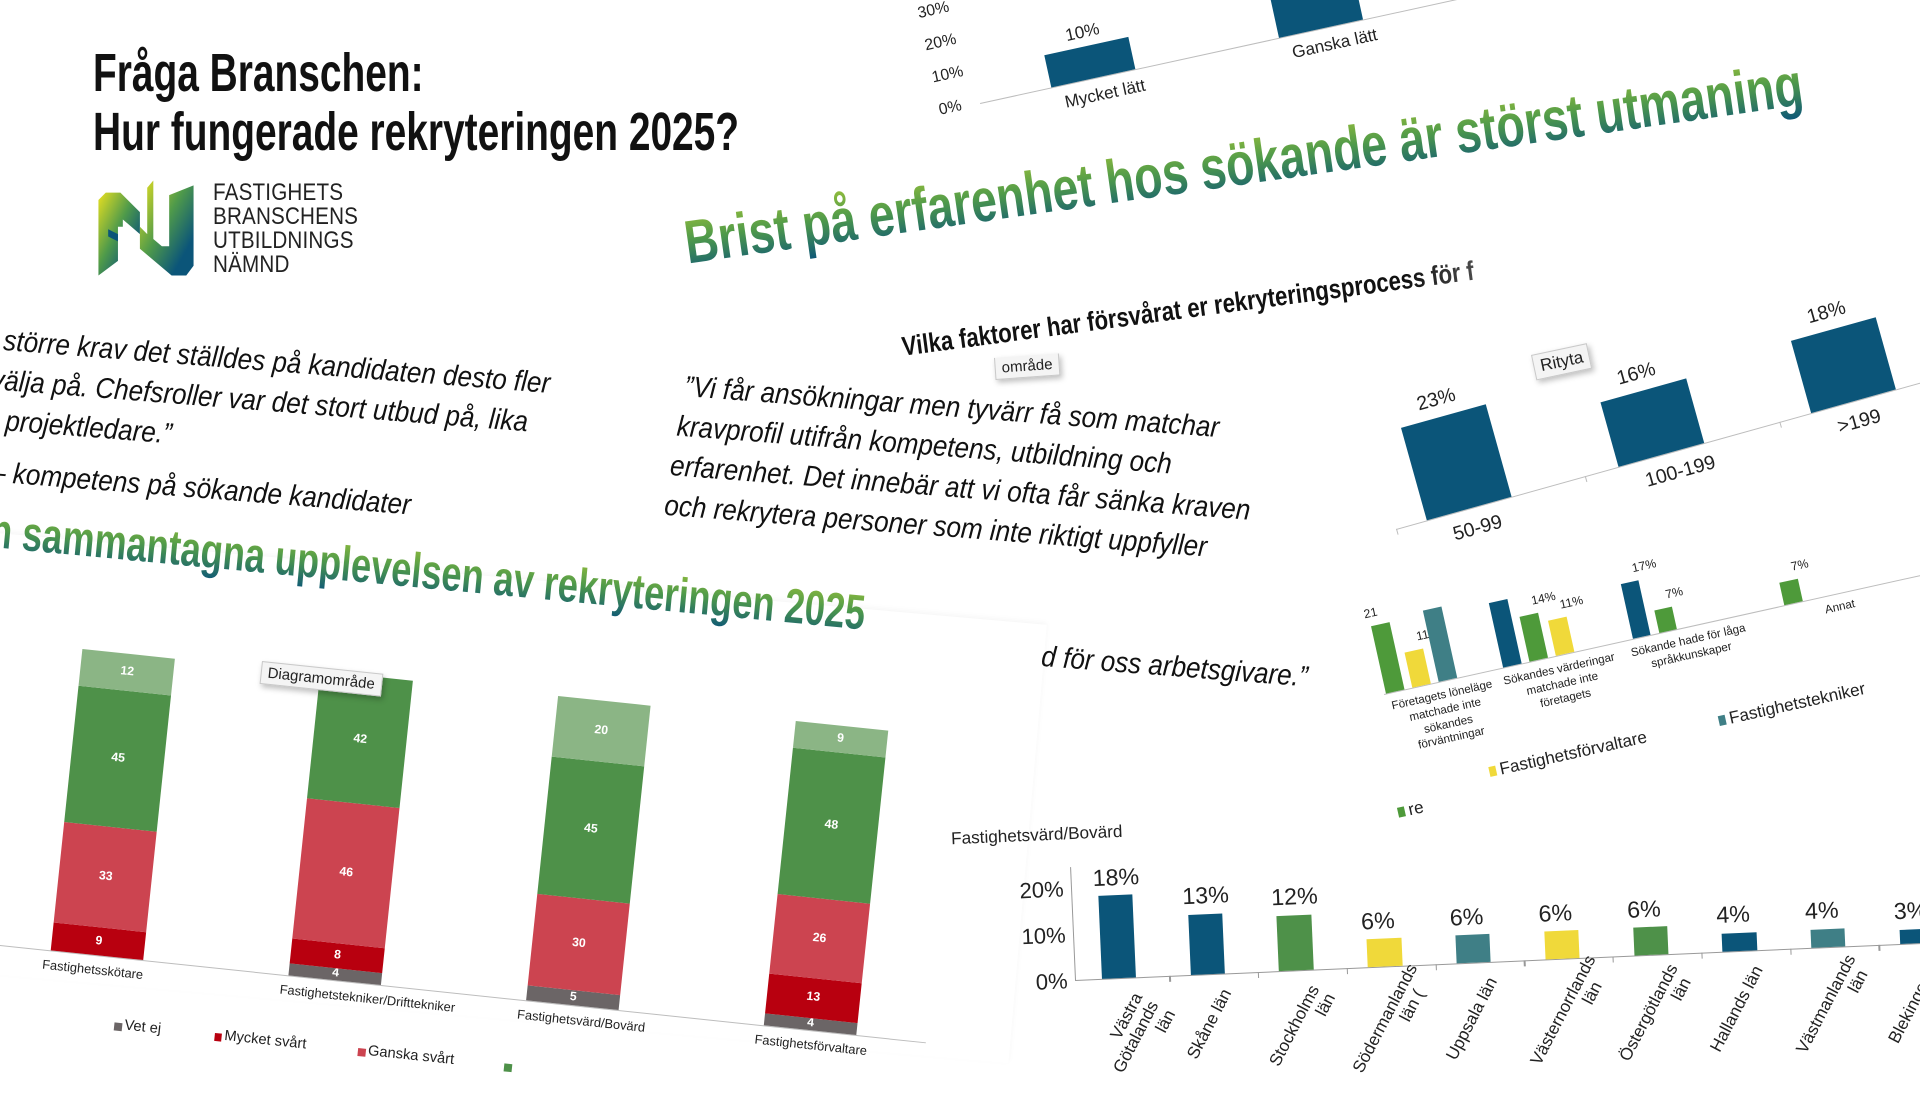  What do you see at coordinates (1565, 1010) in the screenshot?
I see `category-label: Västernorrlands län` at bounding box center [1565, 1010].